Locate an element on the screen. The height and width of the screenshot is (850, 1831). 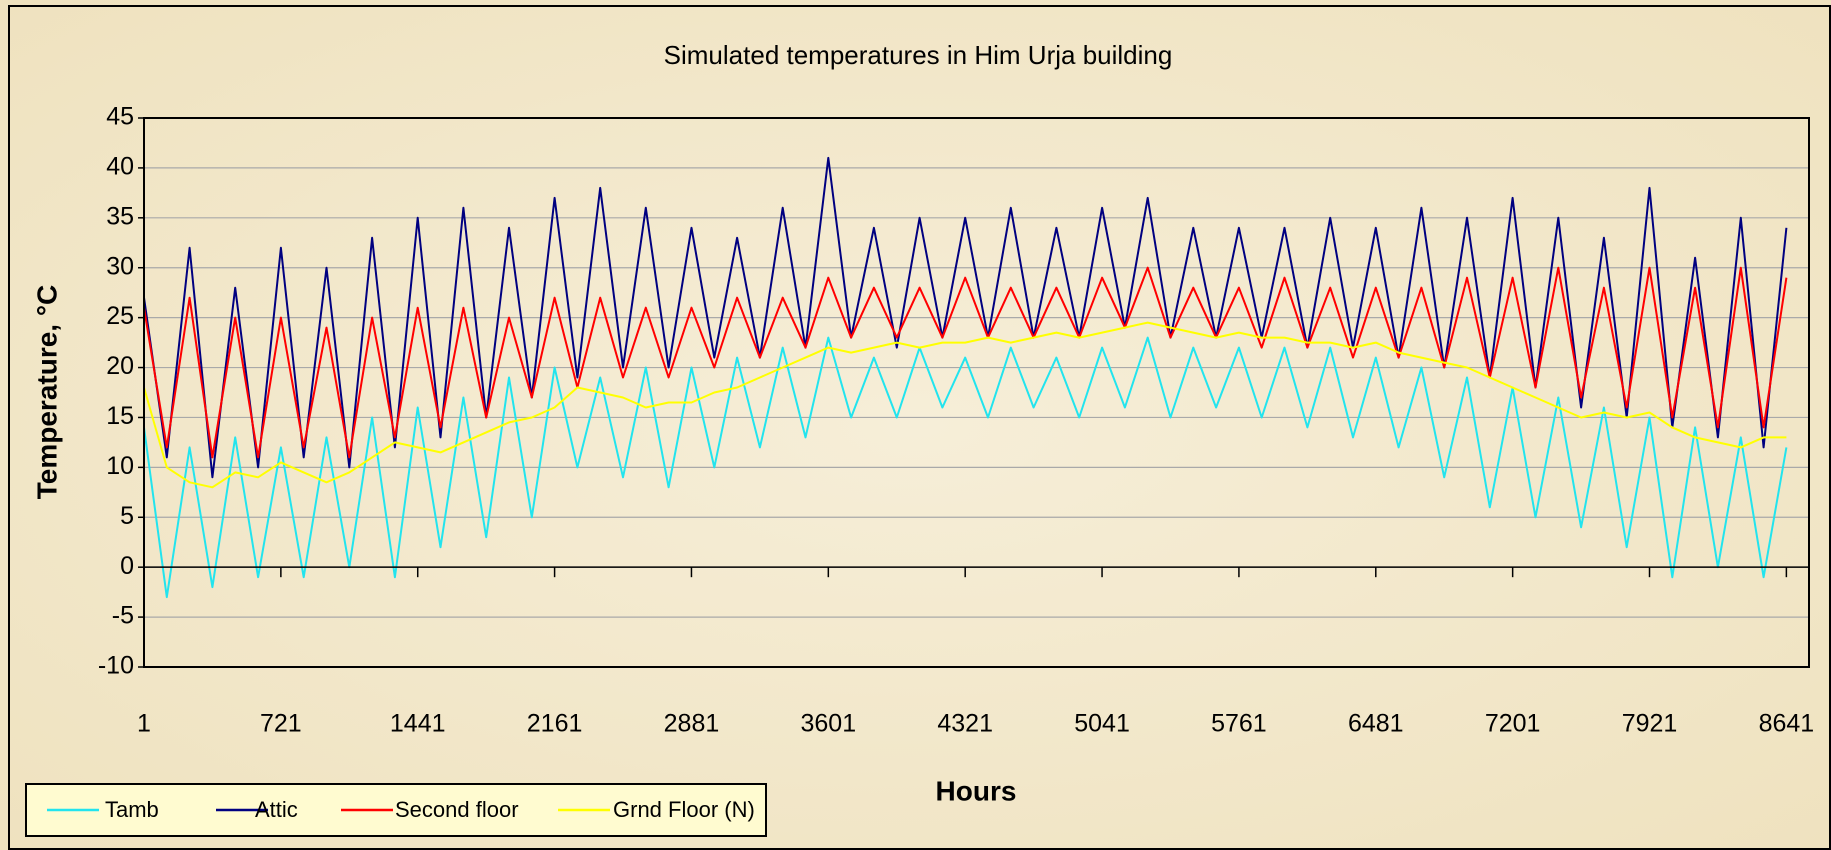
x-tick-label: 2161 is located at coordinates (555, 724).